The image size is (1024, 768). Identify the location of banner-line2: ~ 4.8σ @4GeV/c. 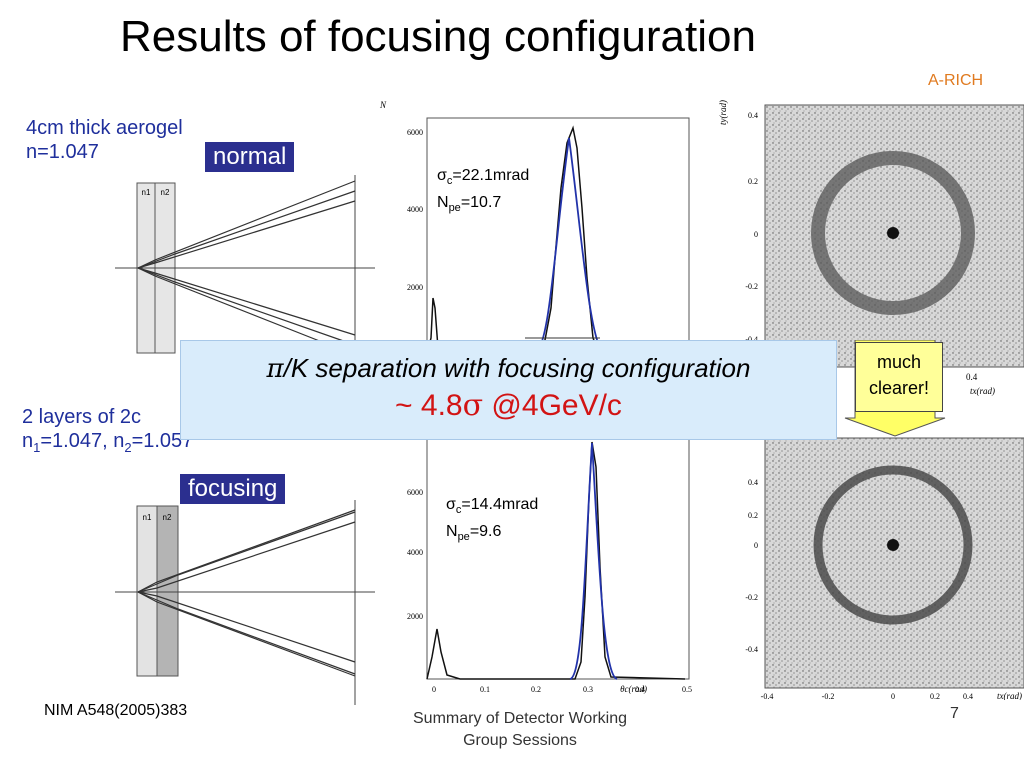
(508, 405).